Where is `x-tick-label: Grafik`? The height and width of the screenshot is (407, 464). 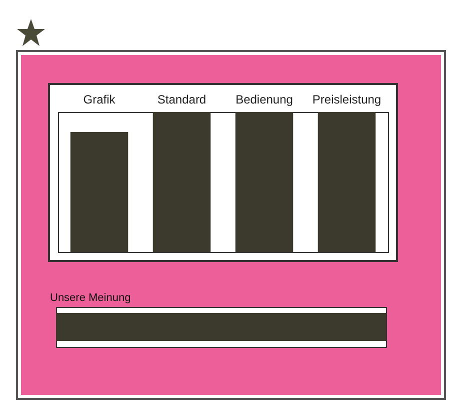
x-tick-label: Grafik is located at coordinates (99, 99).